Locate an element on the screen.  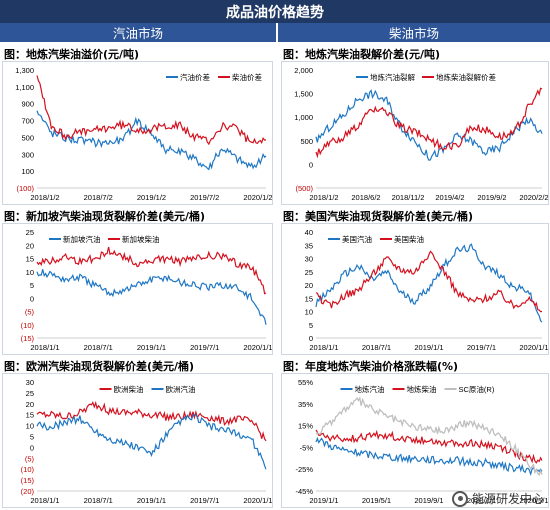
y-tick-label: 1,500 is located at coordinates (303, 94).